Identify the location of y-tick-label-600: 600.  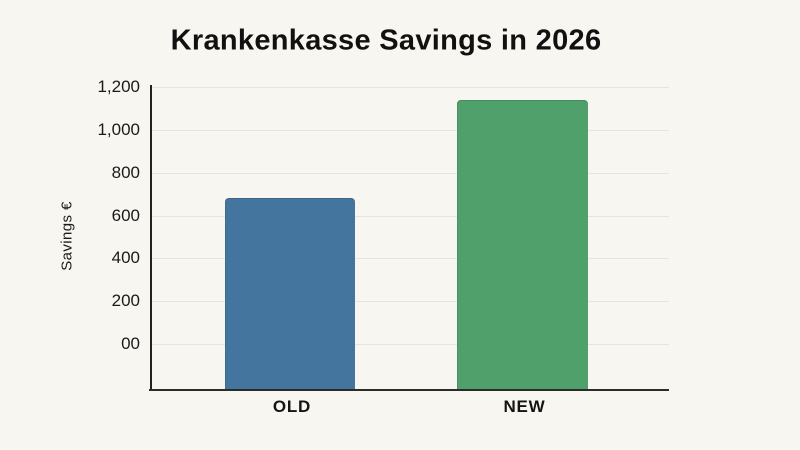
(125, 215).